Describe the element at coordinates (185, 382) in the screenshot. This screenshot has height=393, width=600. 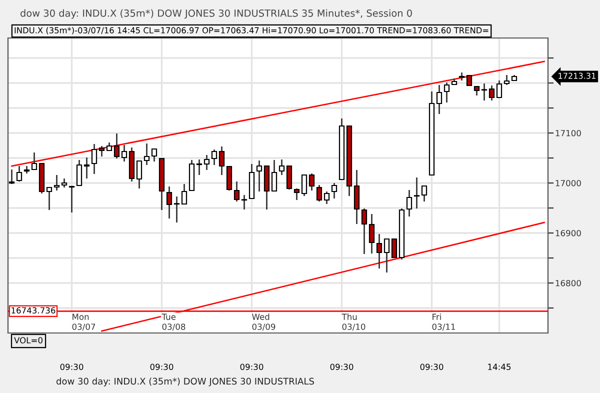
I see `text: dow 30 day: INDU.X (35m*) DOW JONES 30 INDUSTRIALS` at that location.